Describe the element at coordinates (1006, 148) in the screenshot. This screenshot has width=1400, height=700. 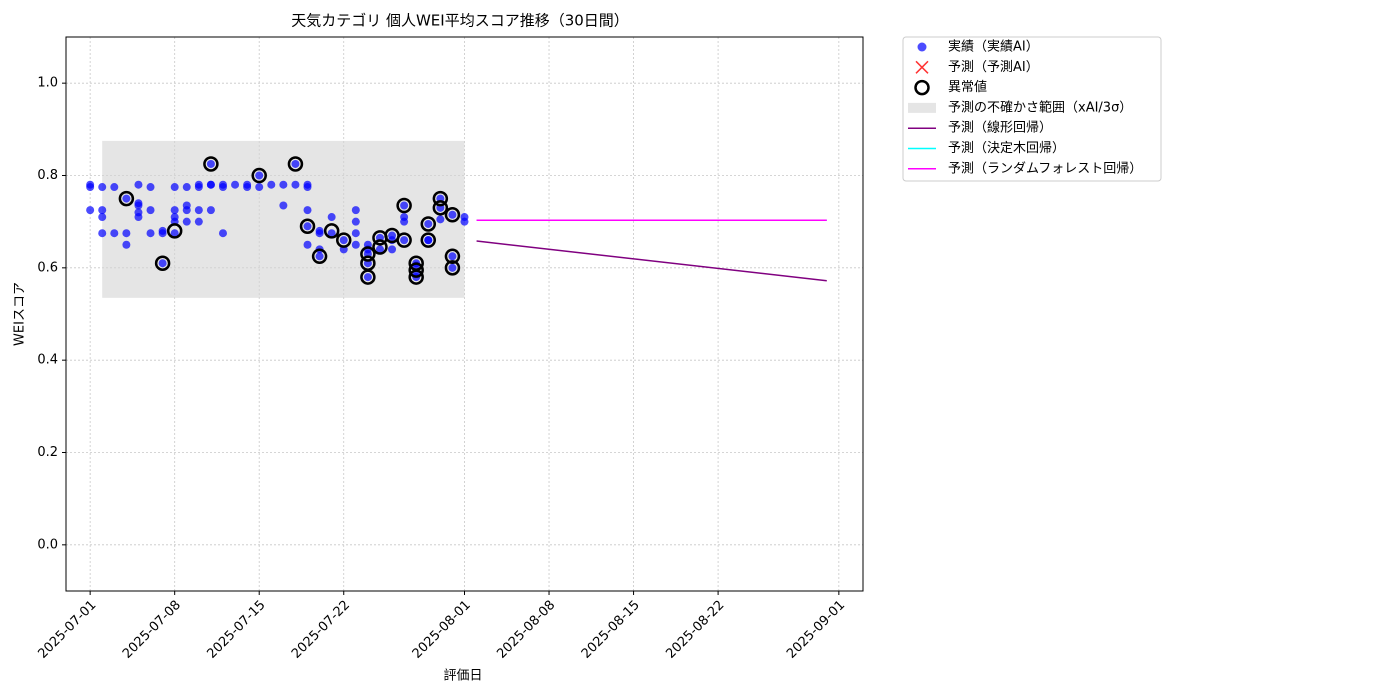
I see `legend-label: 予測（決定木回帰）` at that location.